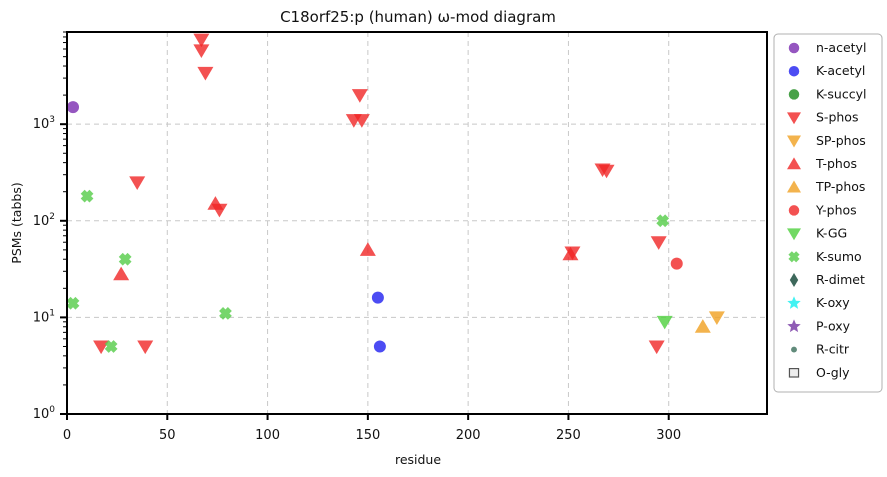  What do you see at coordinates (16, 222) in the screenshot?
I see `y-axis-label: PSMs (tabbs)` at bounding box center [16, 222].